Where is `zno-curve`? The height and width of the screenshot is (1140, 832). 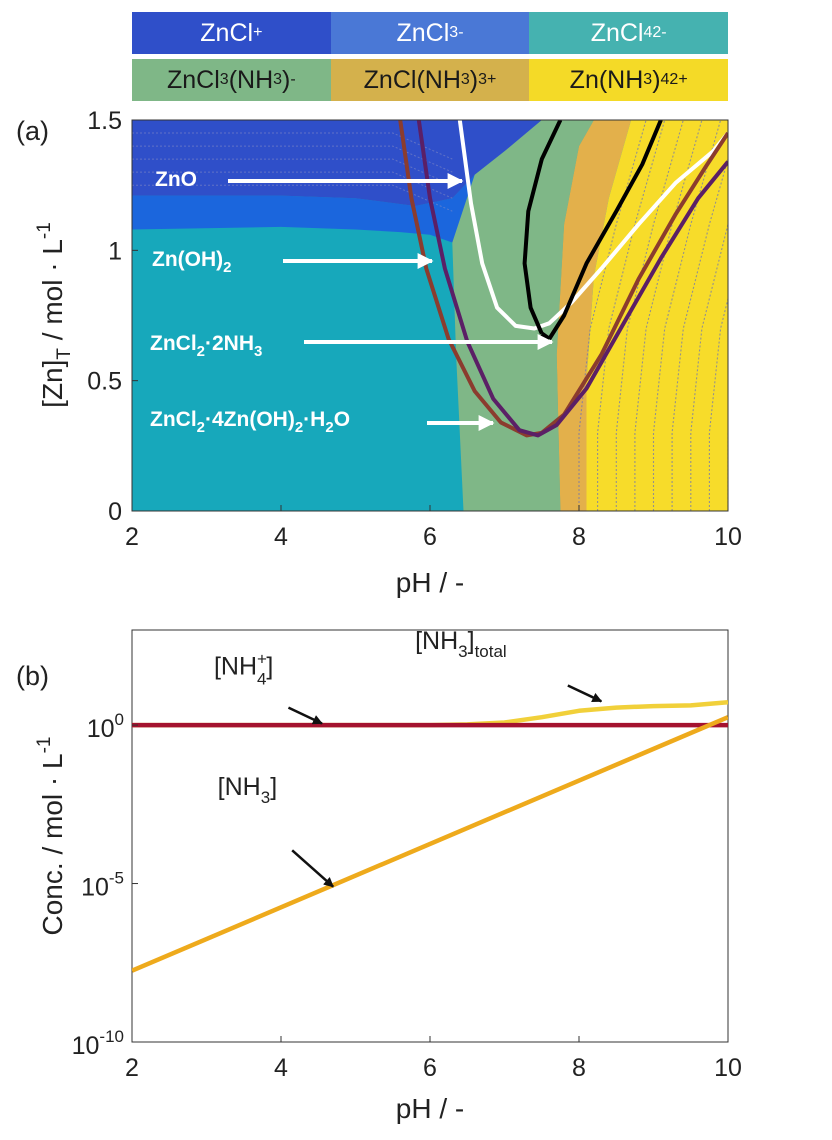
zno-curve is located at coordinates (592, 225).